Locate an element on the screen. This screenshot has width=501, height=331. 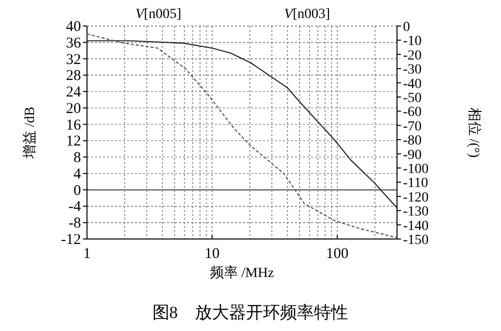
y2-tick-label: -150 is located at coordinates (416, 240).